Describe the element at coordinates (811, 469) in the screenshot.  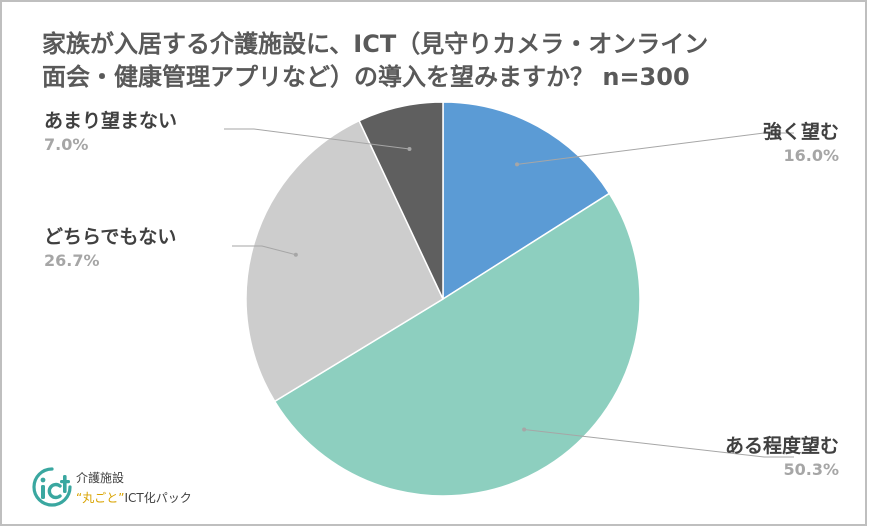
I see `slice-label-pct: 50.3%` at that location.